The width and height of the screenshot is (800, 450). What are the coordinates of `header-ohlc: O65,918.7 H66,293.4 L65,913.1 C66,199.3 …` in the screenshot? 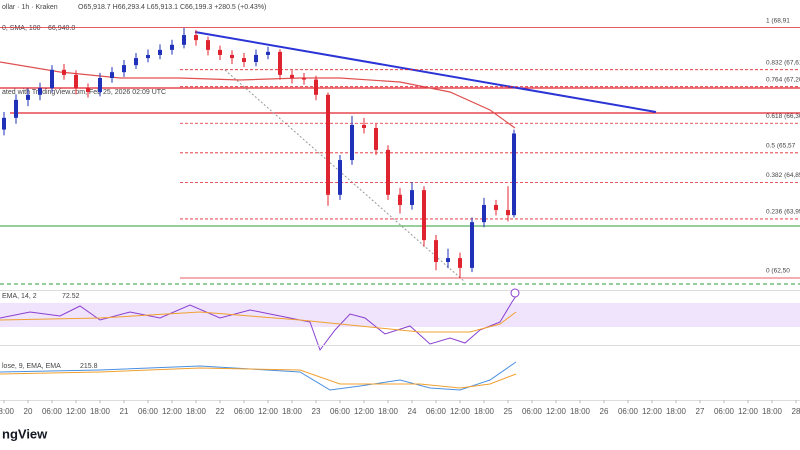 It's located at (172, 7).